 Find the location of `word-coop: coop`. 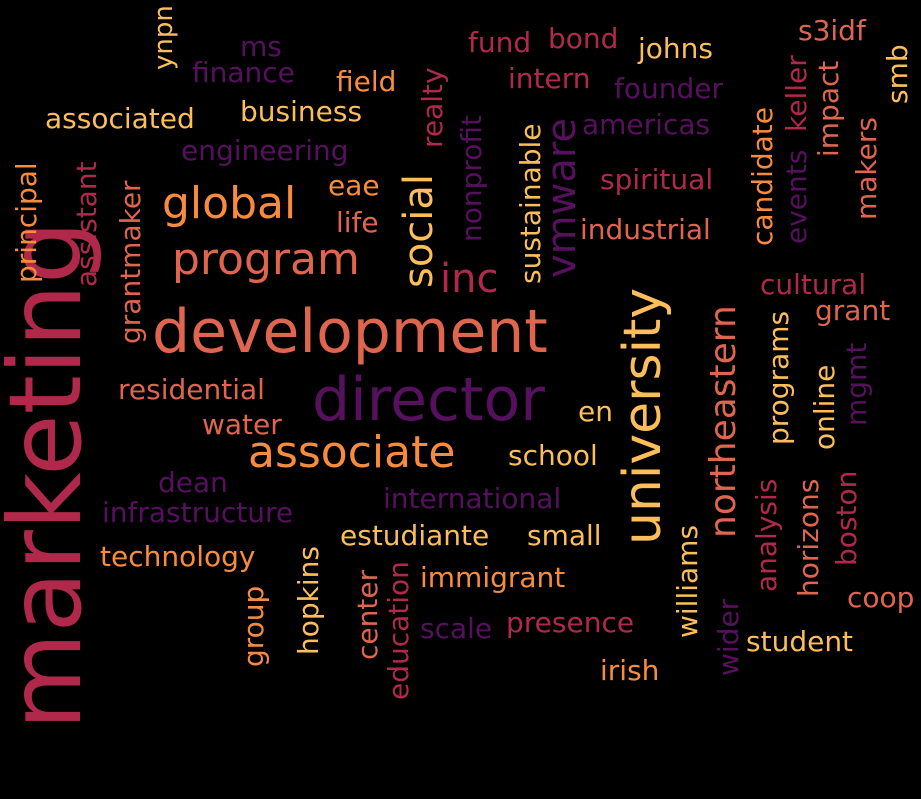

word-coop: coop is located at coordinates (880, 597).